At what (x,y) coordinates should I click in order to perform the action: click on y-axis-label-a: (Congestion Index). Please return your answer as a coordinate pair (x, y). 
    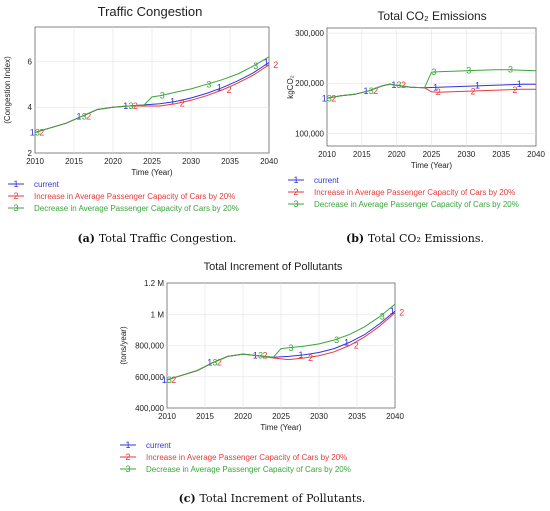
    Looking at the image, I should click on (7, 90).